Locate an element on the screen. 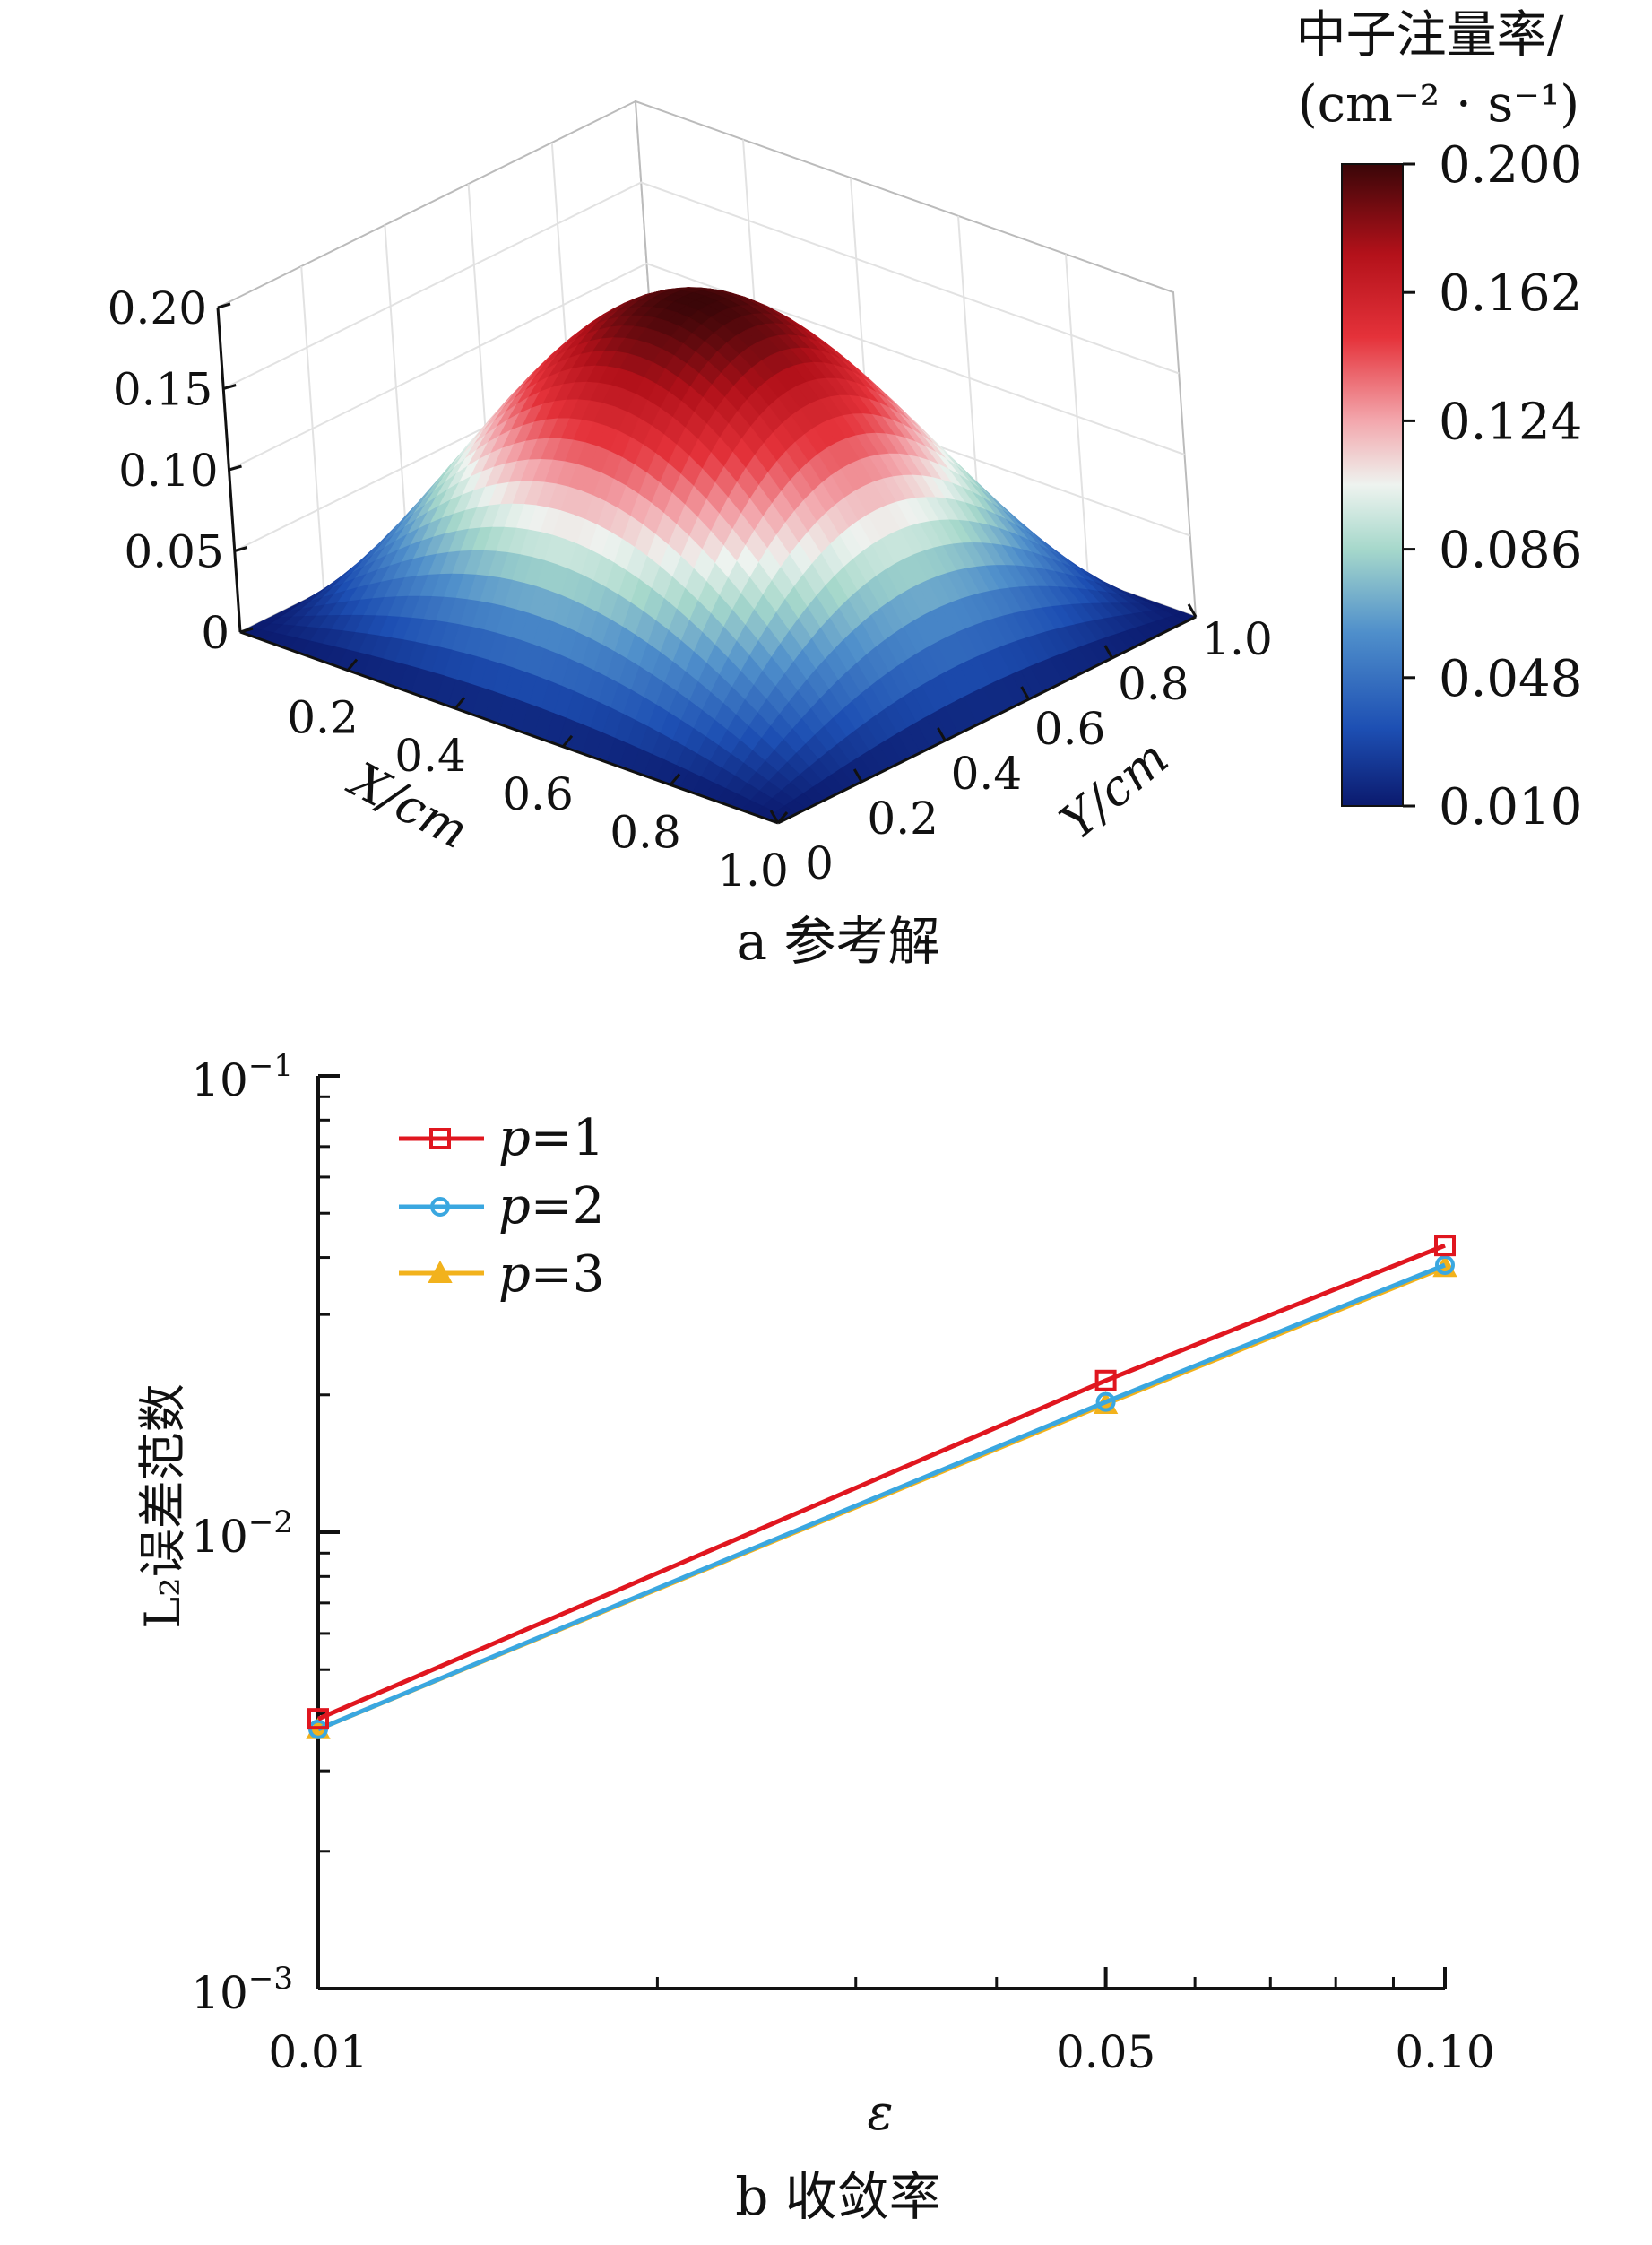  y-tick-exp: −2 is located at coordinates (270, 1522).